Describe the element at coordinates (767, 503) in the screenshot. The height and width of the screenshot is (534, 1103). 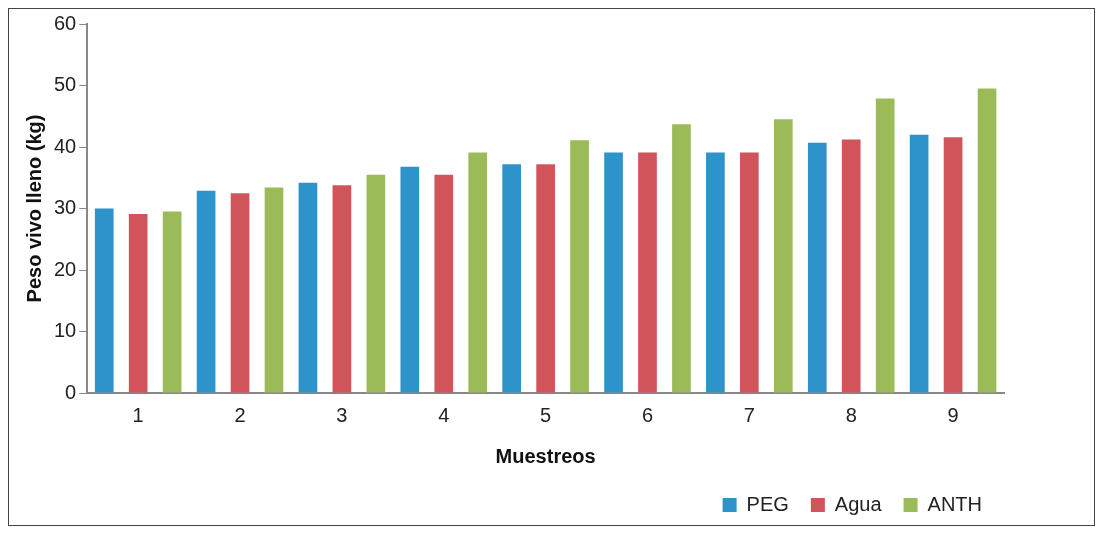
I see `legend-label: PEG` at that location.